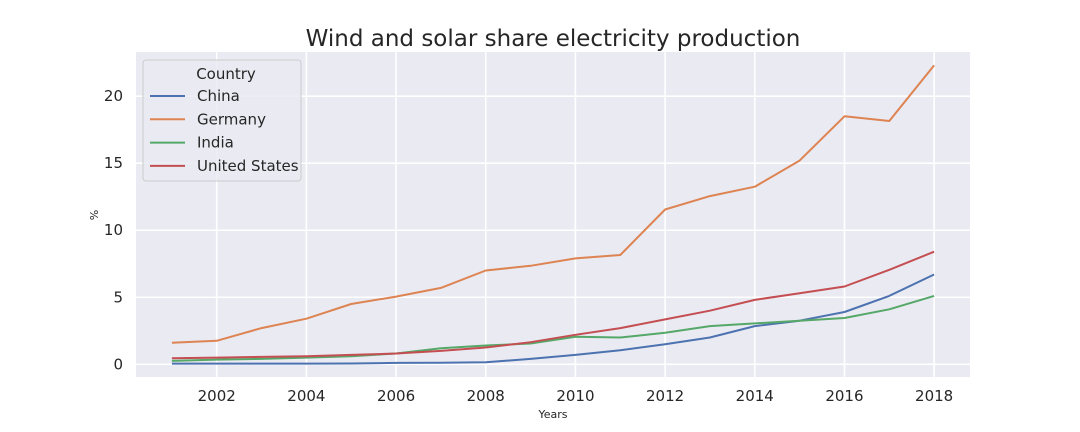 The image size is (1080, 432). Describe the element at coordinates (231, 119) in the screenshot. I see `legend-label: Germany` at that location.